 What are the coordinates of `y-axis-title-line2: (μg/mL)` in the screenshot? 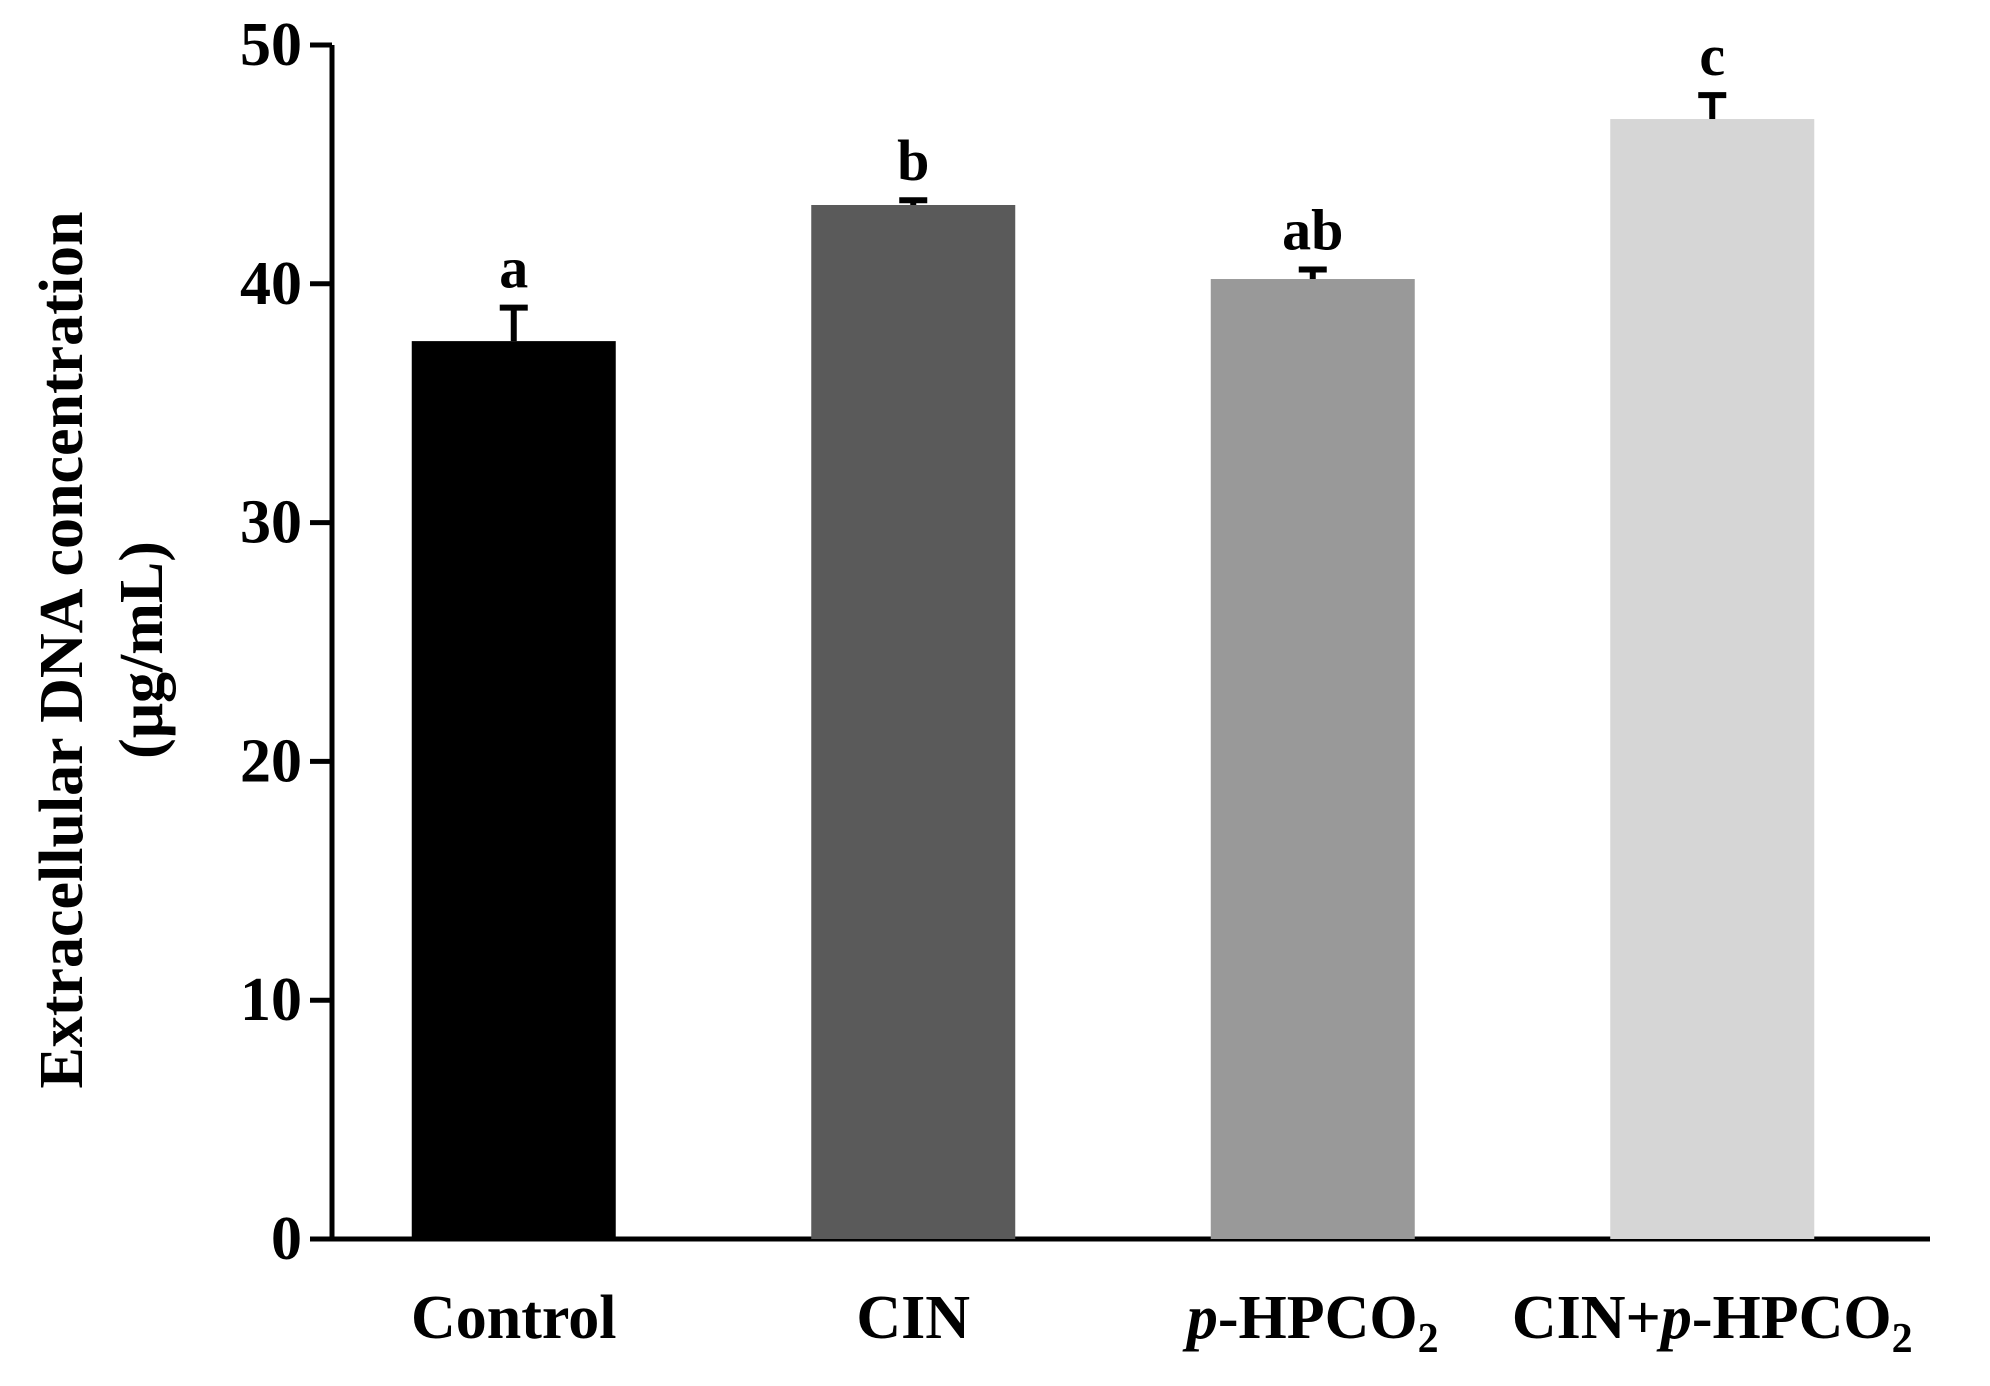 It's located at (142, 650).